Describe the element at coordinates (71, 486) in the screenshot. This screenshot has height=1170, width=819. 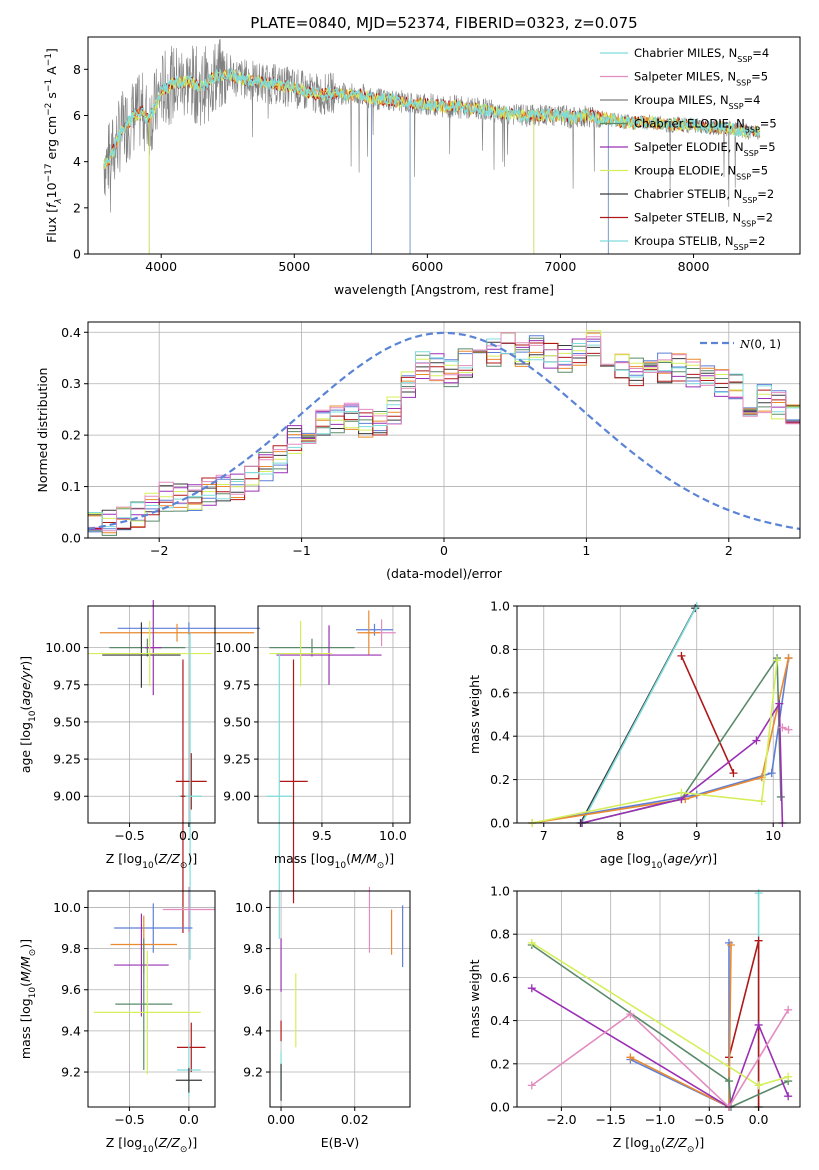
I see `y-tick-label: 0.1` at that location.